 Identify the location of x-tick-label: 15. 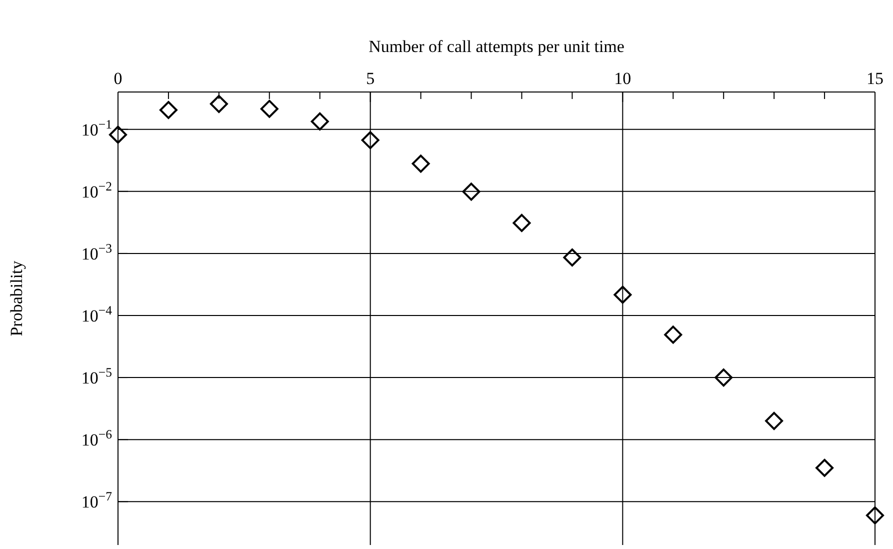
(875, 78).